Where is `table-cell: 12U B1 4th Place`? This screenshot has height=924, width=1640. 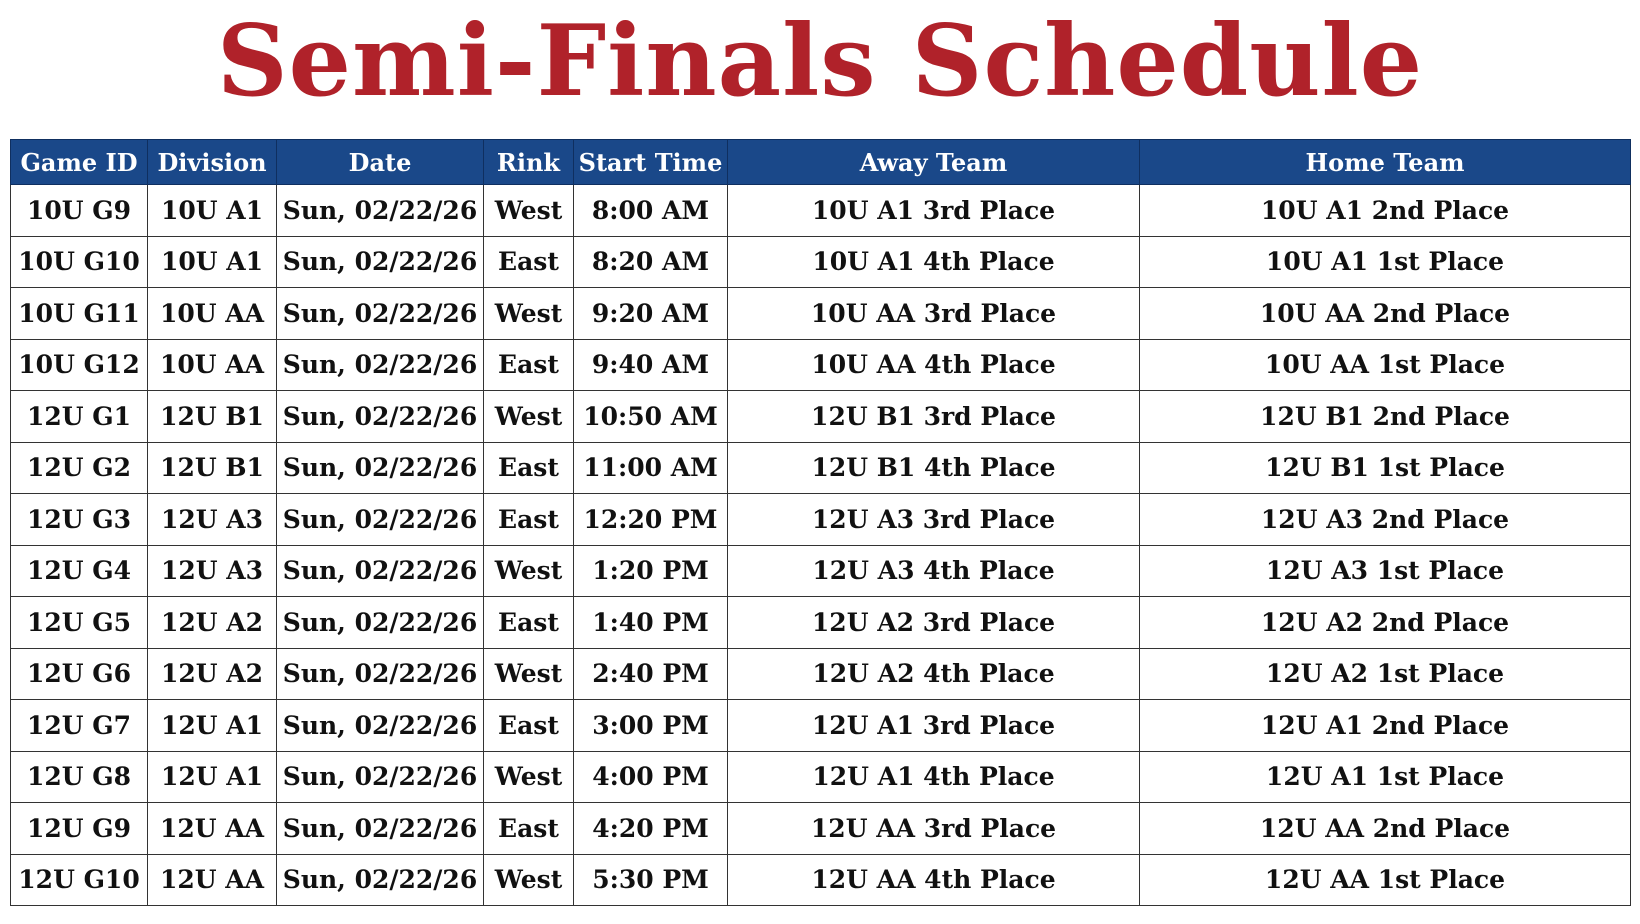 table-cell: 12U B1 4th Place is located at coordinates (933, 467).